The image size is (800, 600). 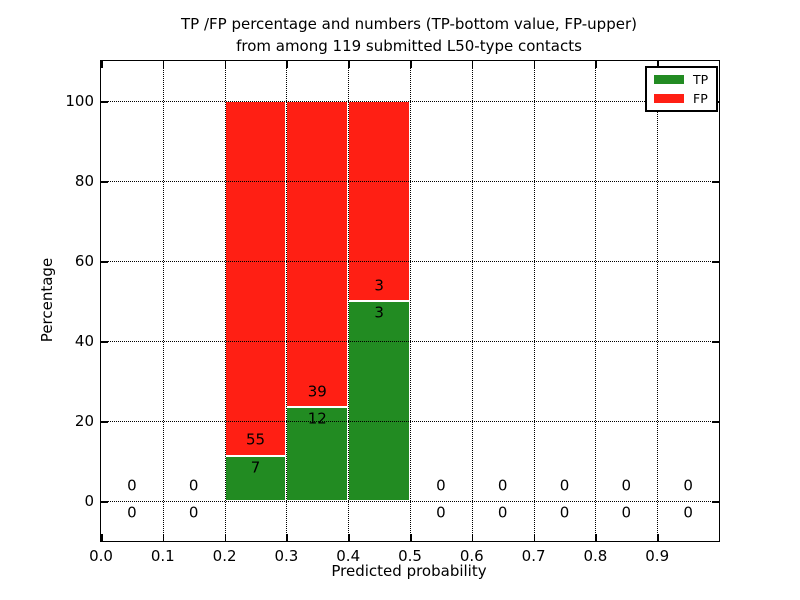 What do you see at coordinates (47, 300) in the screenshot?
I see `y-axis-label: Percentage` at bounding box center [47, 300].